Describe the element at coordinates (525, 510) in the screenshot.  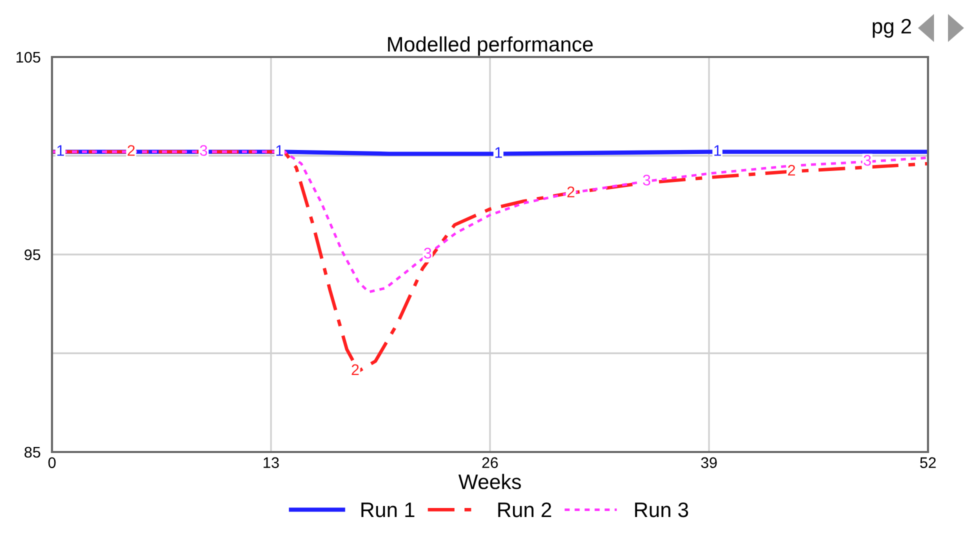
I see `legend-label: Run 2` at that location.